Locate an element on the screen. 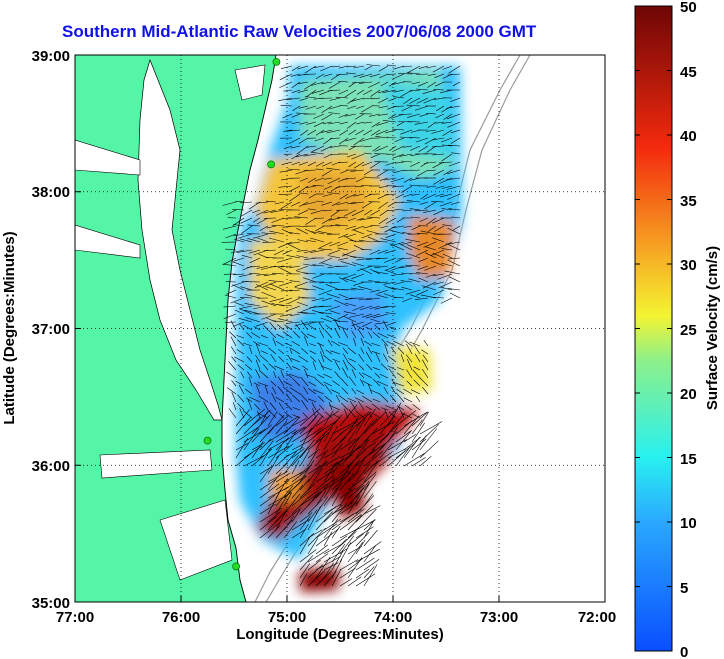  colorbar-tick: 0 is located at coordinates (684, 651).